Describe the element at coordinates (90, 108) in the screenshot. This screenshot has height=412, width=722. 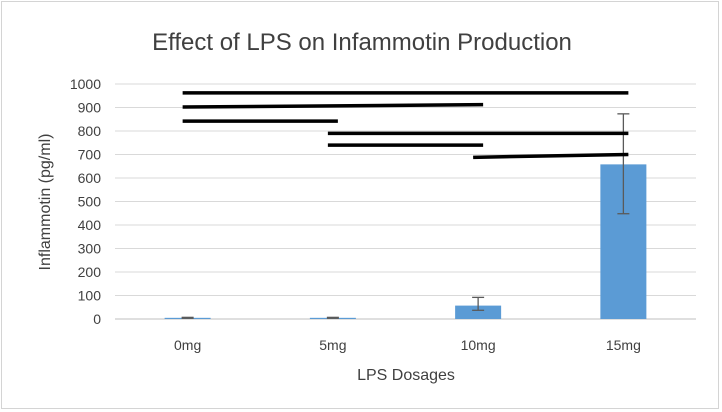
I see `y-tick-label: 900` at that location.